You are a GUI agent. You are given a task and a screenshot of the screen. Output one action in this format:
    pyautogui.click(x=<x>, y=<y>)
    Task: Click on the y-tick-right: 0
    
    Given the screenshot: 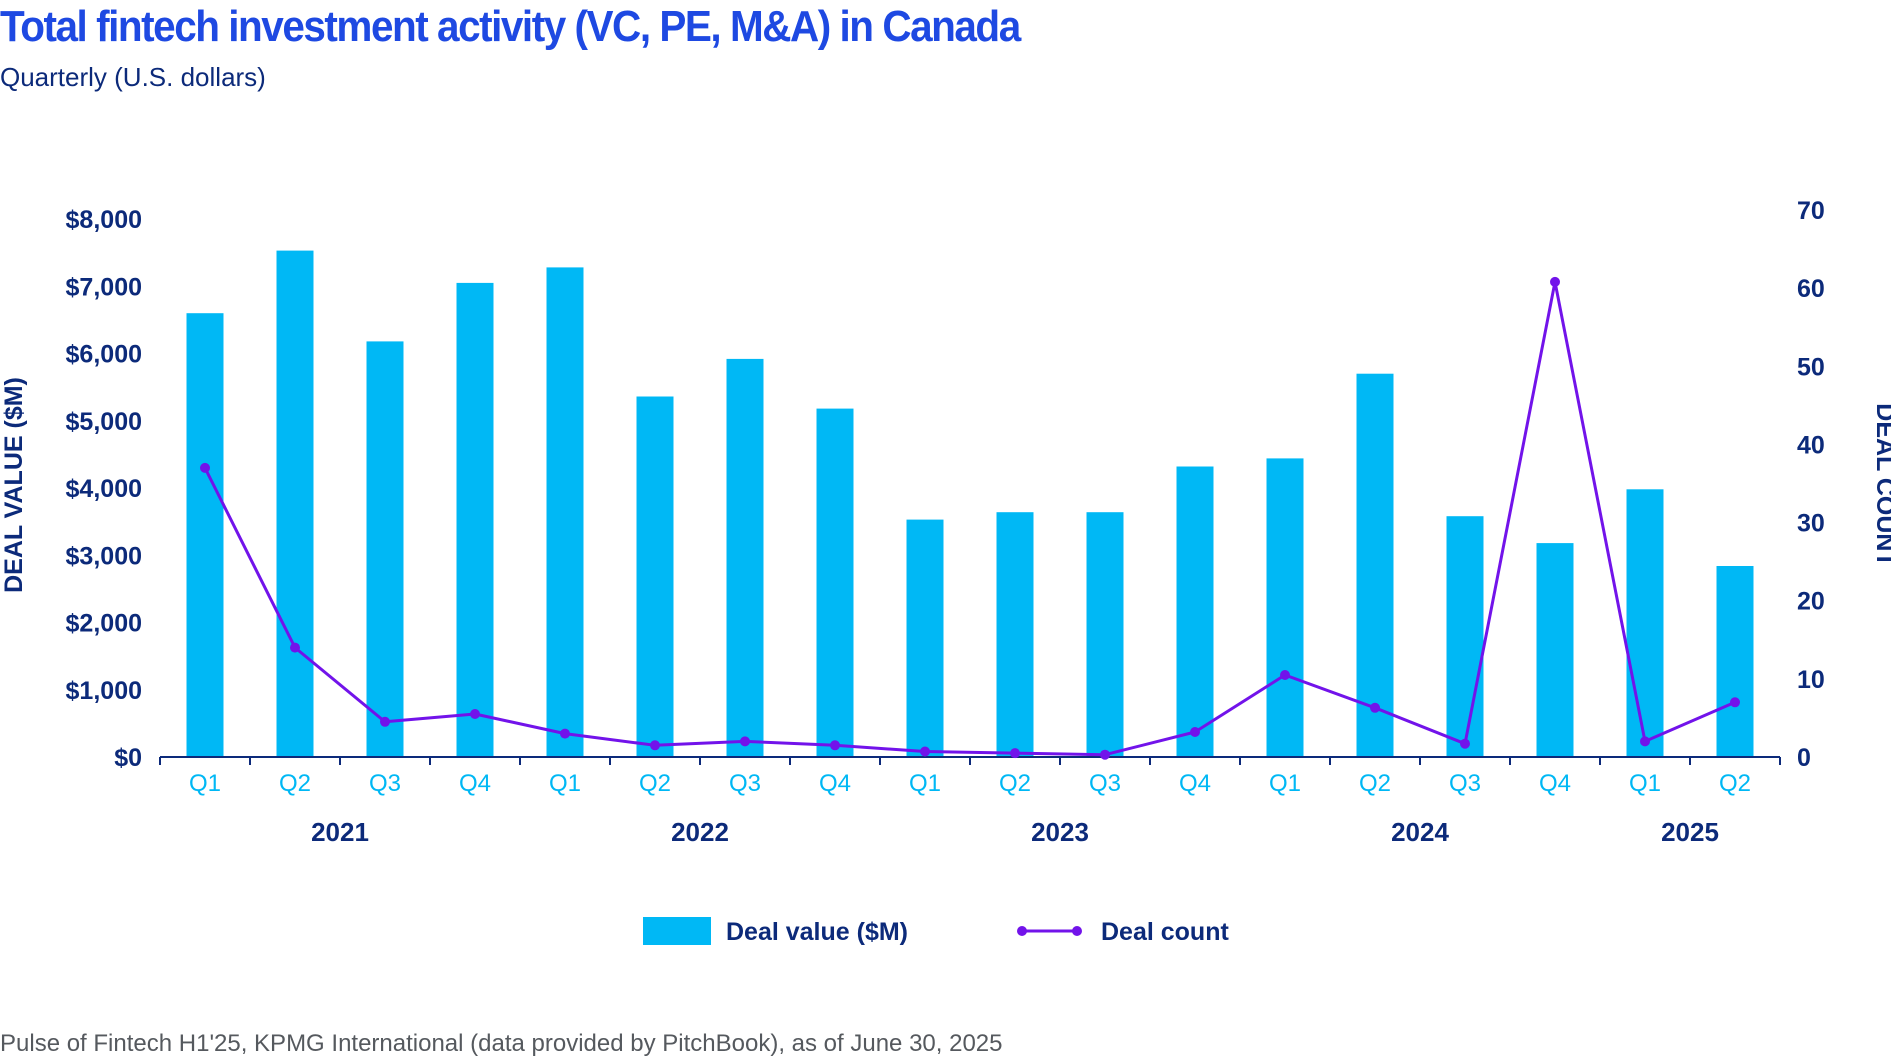 What is the action you would take?
    pyautogui.click(x=1804, y=758)
    